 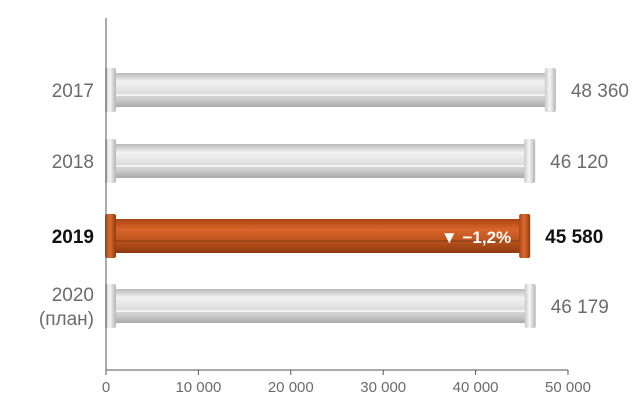 I want to click on bar-group-2020: 46 179 2020 (план), so click(x=324, y=307).